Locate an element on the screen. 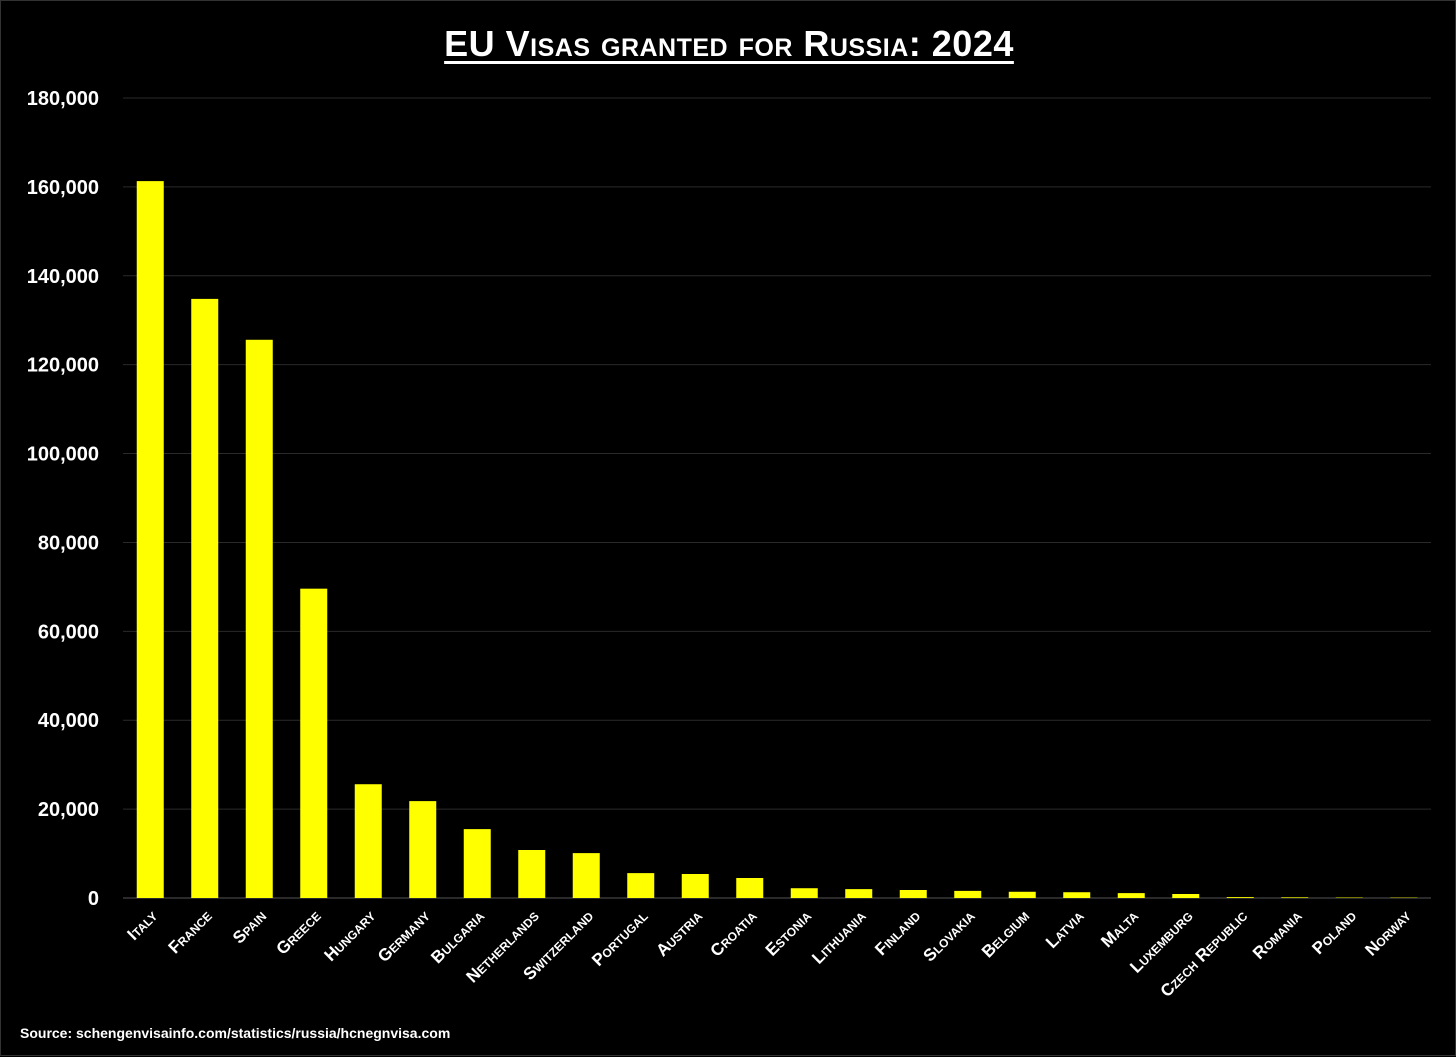 The image size is (1456, 1057). x-tick-label: Hungary is located at coordinates (349, 935).